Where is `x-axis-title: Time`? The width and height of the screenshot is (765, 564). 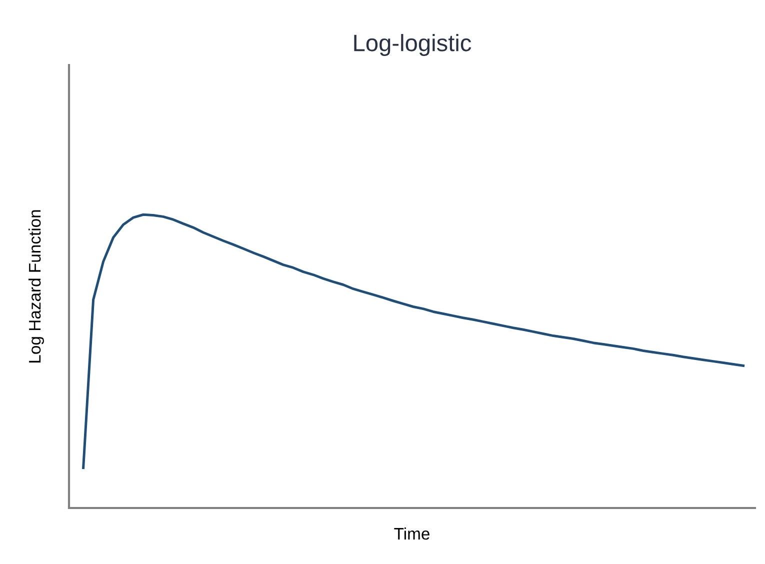
x-axis-title: Time is located at coordinates (412, 533).